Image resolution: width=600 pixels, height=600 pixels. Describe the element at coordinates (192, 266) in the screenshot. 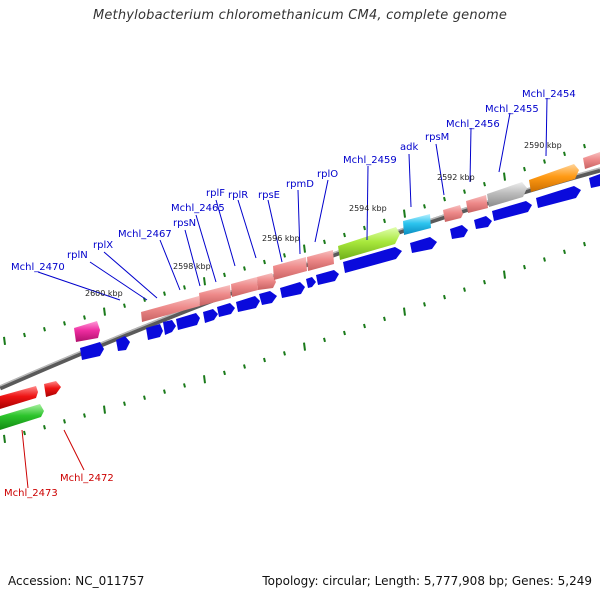

I see `scale-label-2598: 2598 kbp` at that location.